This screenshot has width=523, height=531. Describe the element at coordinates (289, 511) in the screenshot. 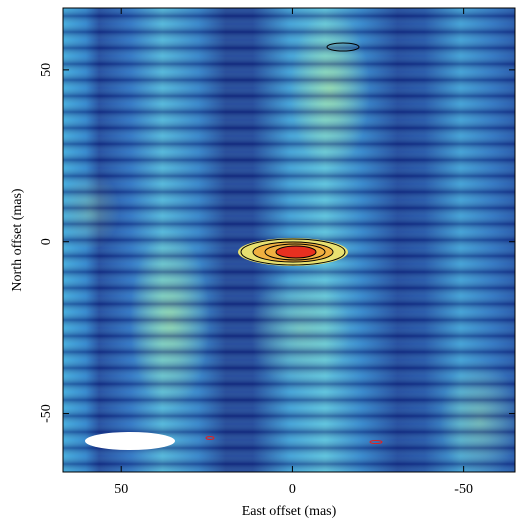

I see `x-axis-label: East offset (mas)` at that location.